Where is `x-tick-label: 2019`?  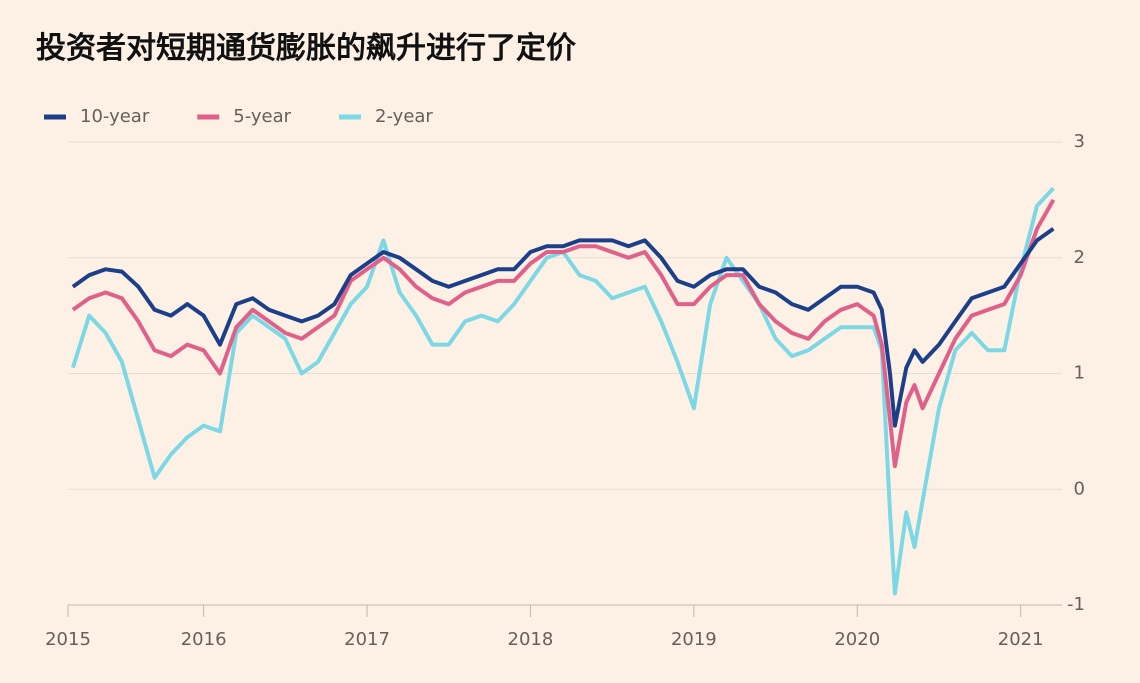
x-tick-label: 2019 is located at coordinates (694, 639).